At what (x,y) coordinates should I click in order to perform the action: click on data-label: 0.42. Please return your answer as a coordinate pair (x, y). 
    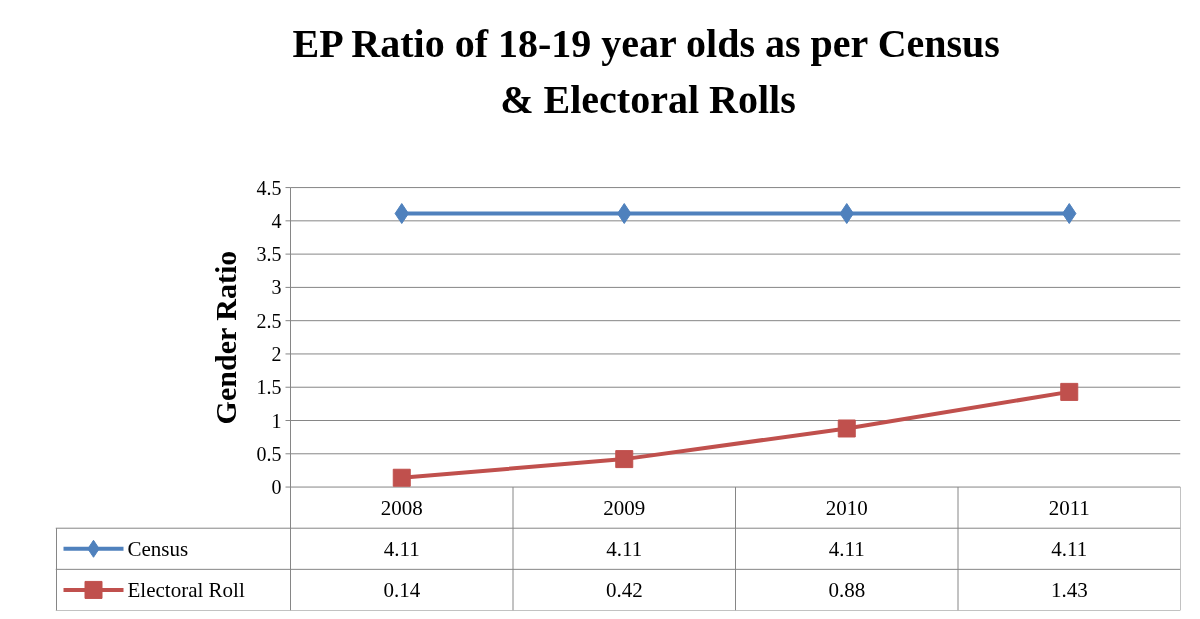
    Looking at the image, I should click on (624, 589).